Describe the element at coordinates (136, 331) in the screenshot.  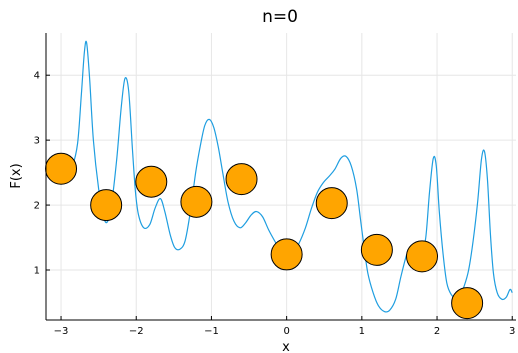
I see `x-tick-label: −2` at that location.